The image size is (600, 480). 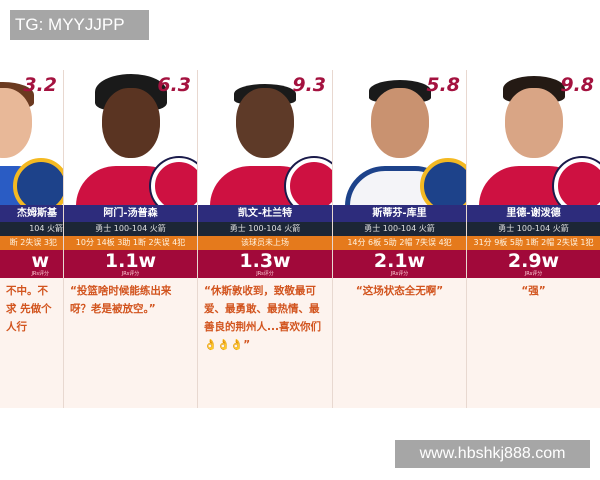 I want to click on player-name: 凯文-杜兰特, so click(x=265, y=213).